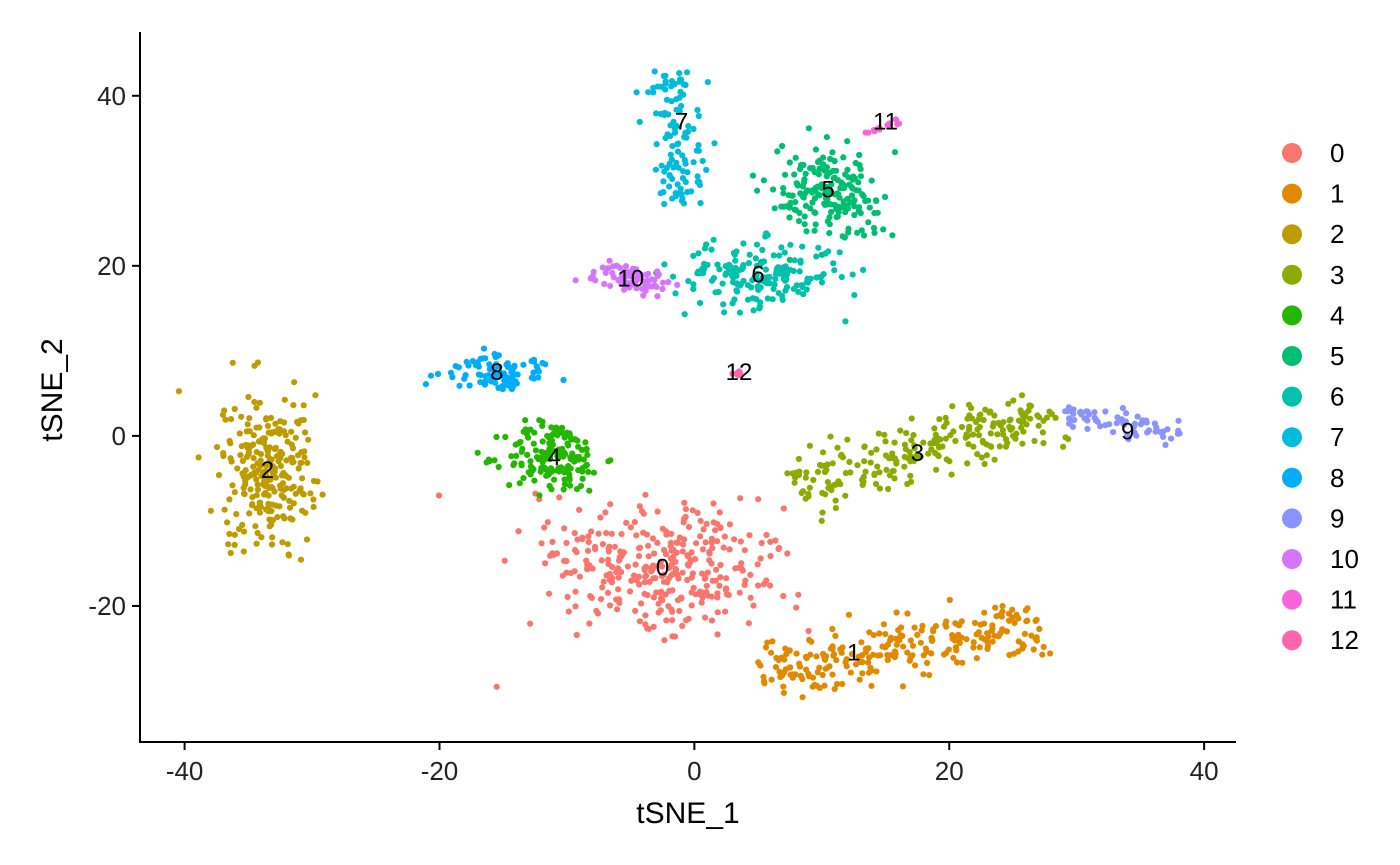  What do you see at coordinates (114, 351) in the screenshot?
I see `y-axis-ticks: -20 0 20 40` at bounding box center [114, 351].